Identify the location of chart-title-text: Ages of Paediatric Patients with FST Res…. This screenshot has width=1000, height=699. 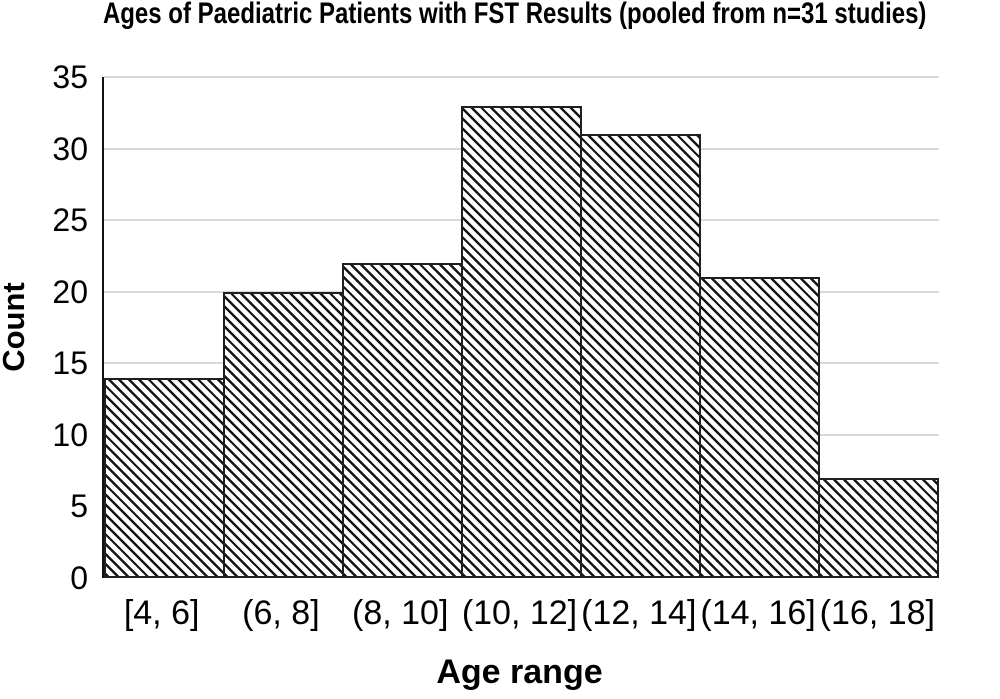
(514, 15).